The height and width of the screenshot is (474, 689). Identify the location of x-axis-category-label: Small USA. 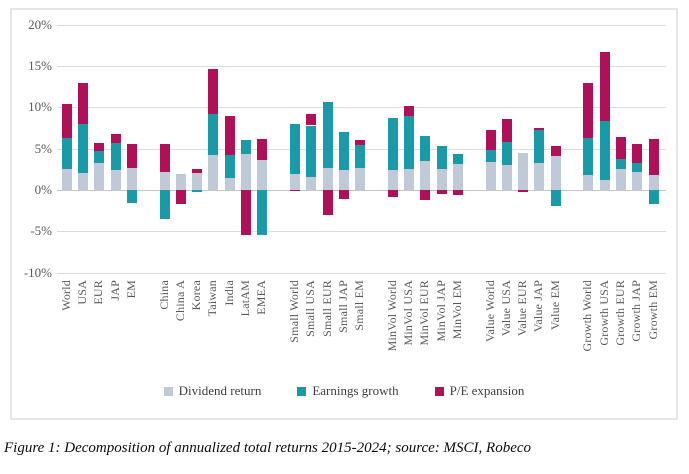
(310, 308).